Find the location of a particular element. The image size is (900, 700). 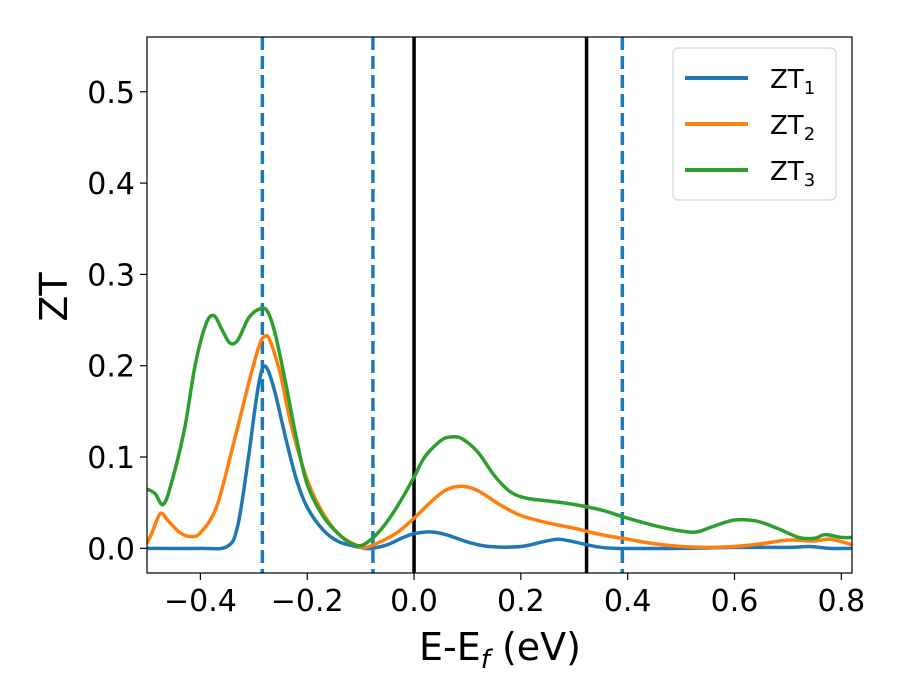

x-tick-label: 0.4 is located at coordinates (628, 601).